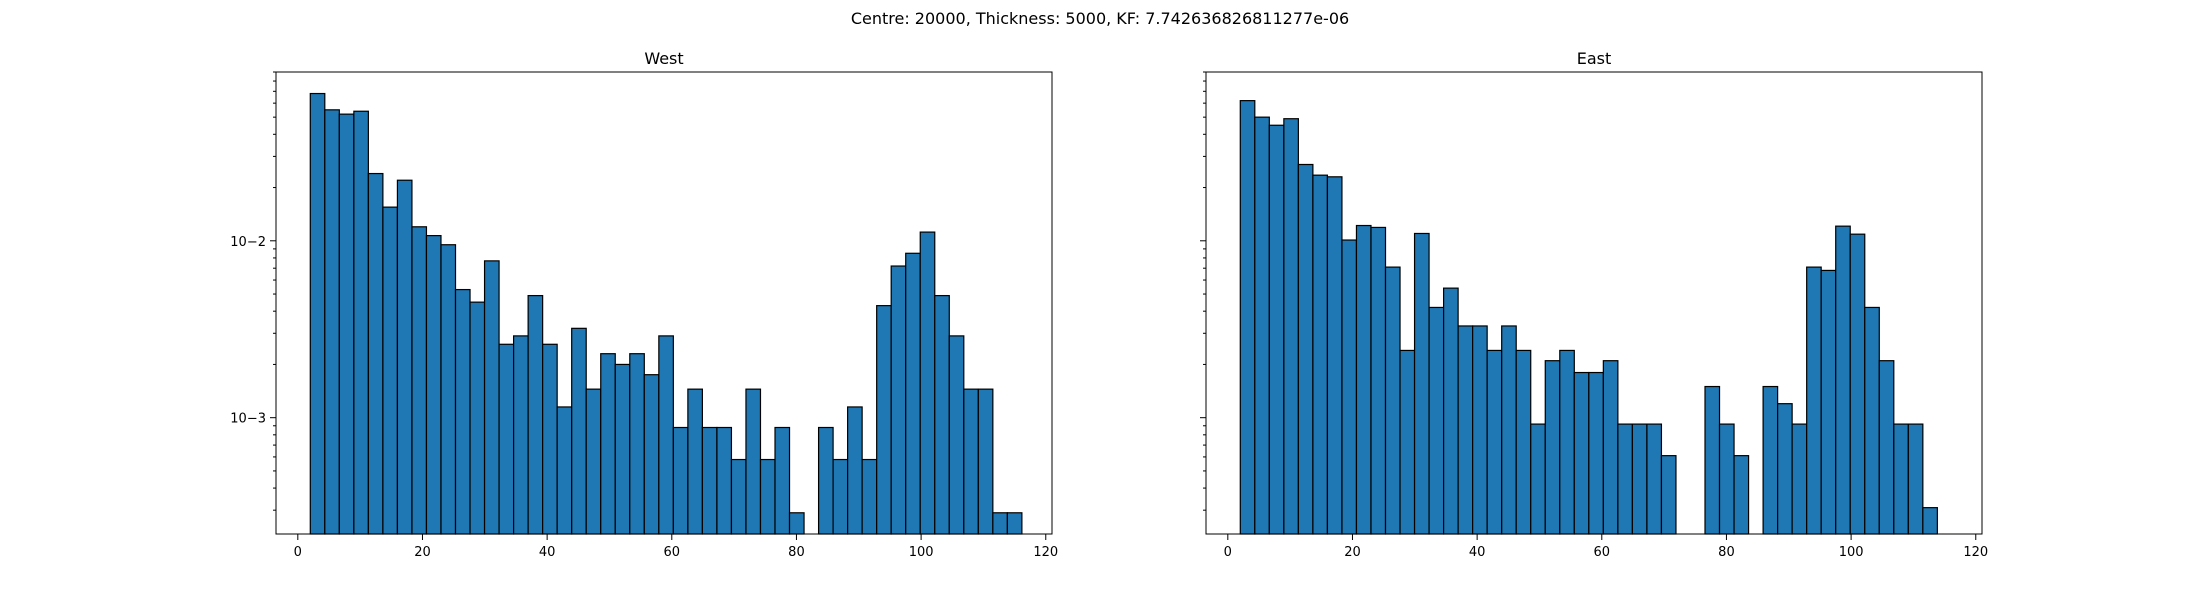 This screenshot has height=600, width=2200. Describe the element at coordinates (663, 58) in the screenshot. I see `panel-title: West` at that location.